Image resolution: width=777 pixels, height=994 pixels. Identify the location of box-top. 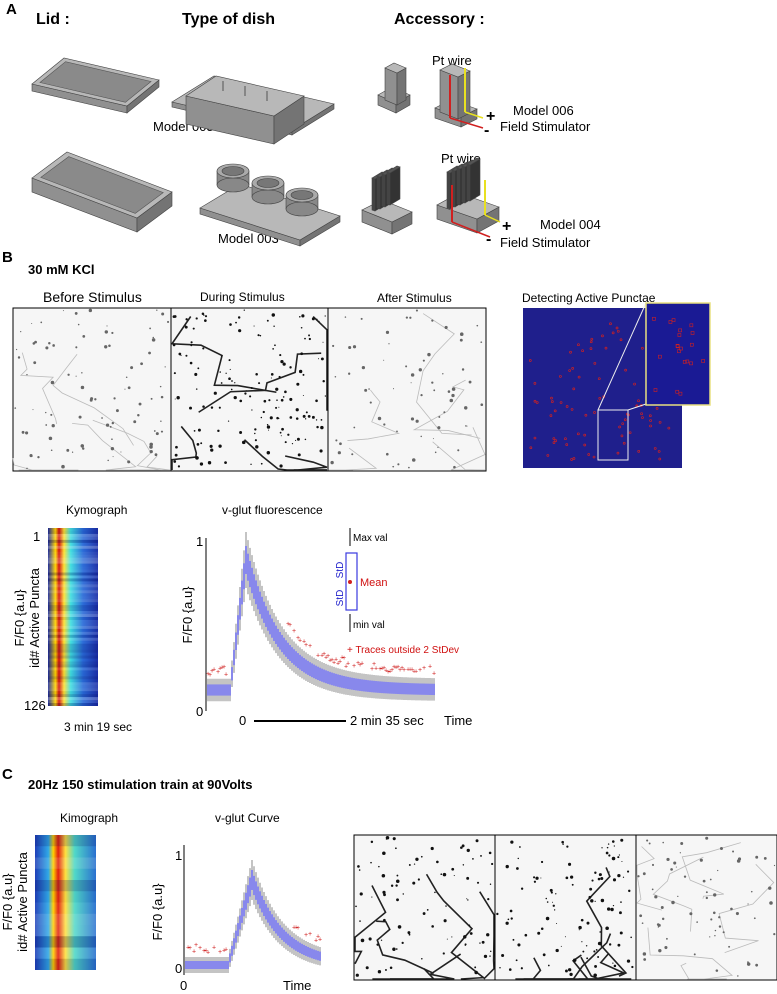
(270, 212).